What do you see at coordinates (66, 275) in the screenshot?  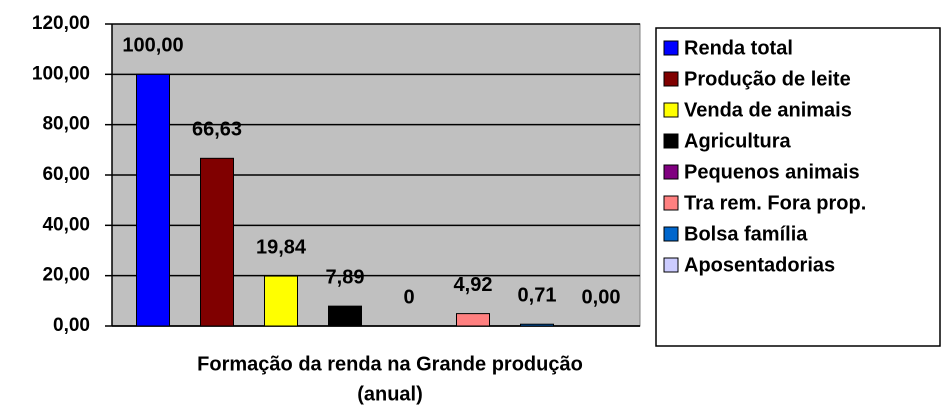 I see `y-tick-label: 20,00` at bounding box center [66, 275].